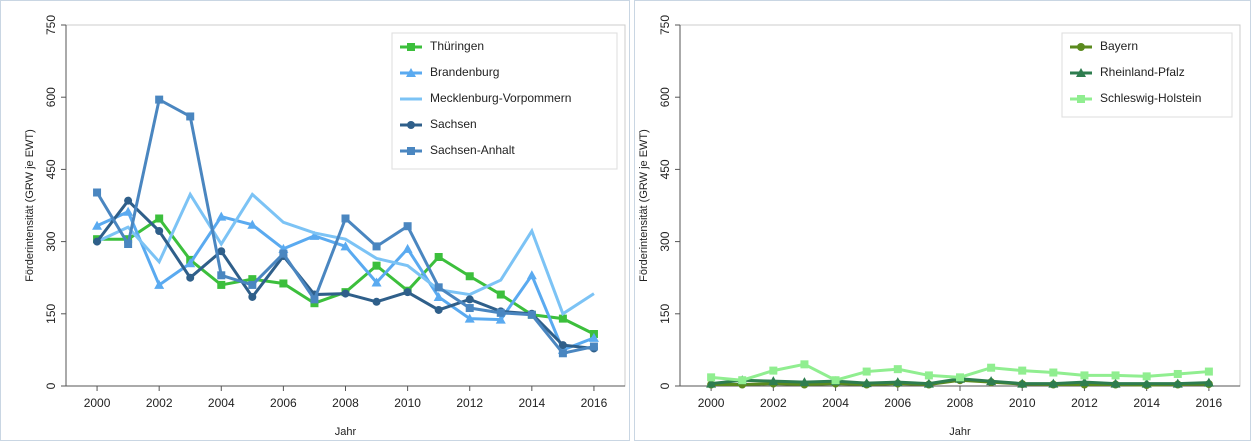 The height and width of the screenshot is (441, 1251). Describe the element at coordinates (1142, 72) in the screenshot. I see `legend-label: Rheinland-Pfalz` at that location.